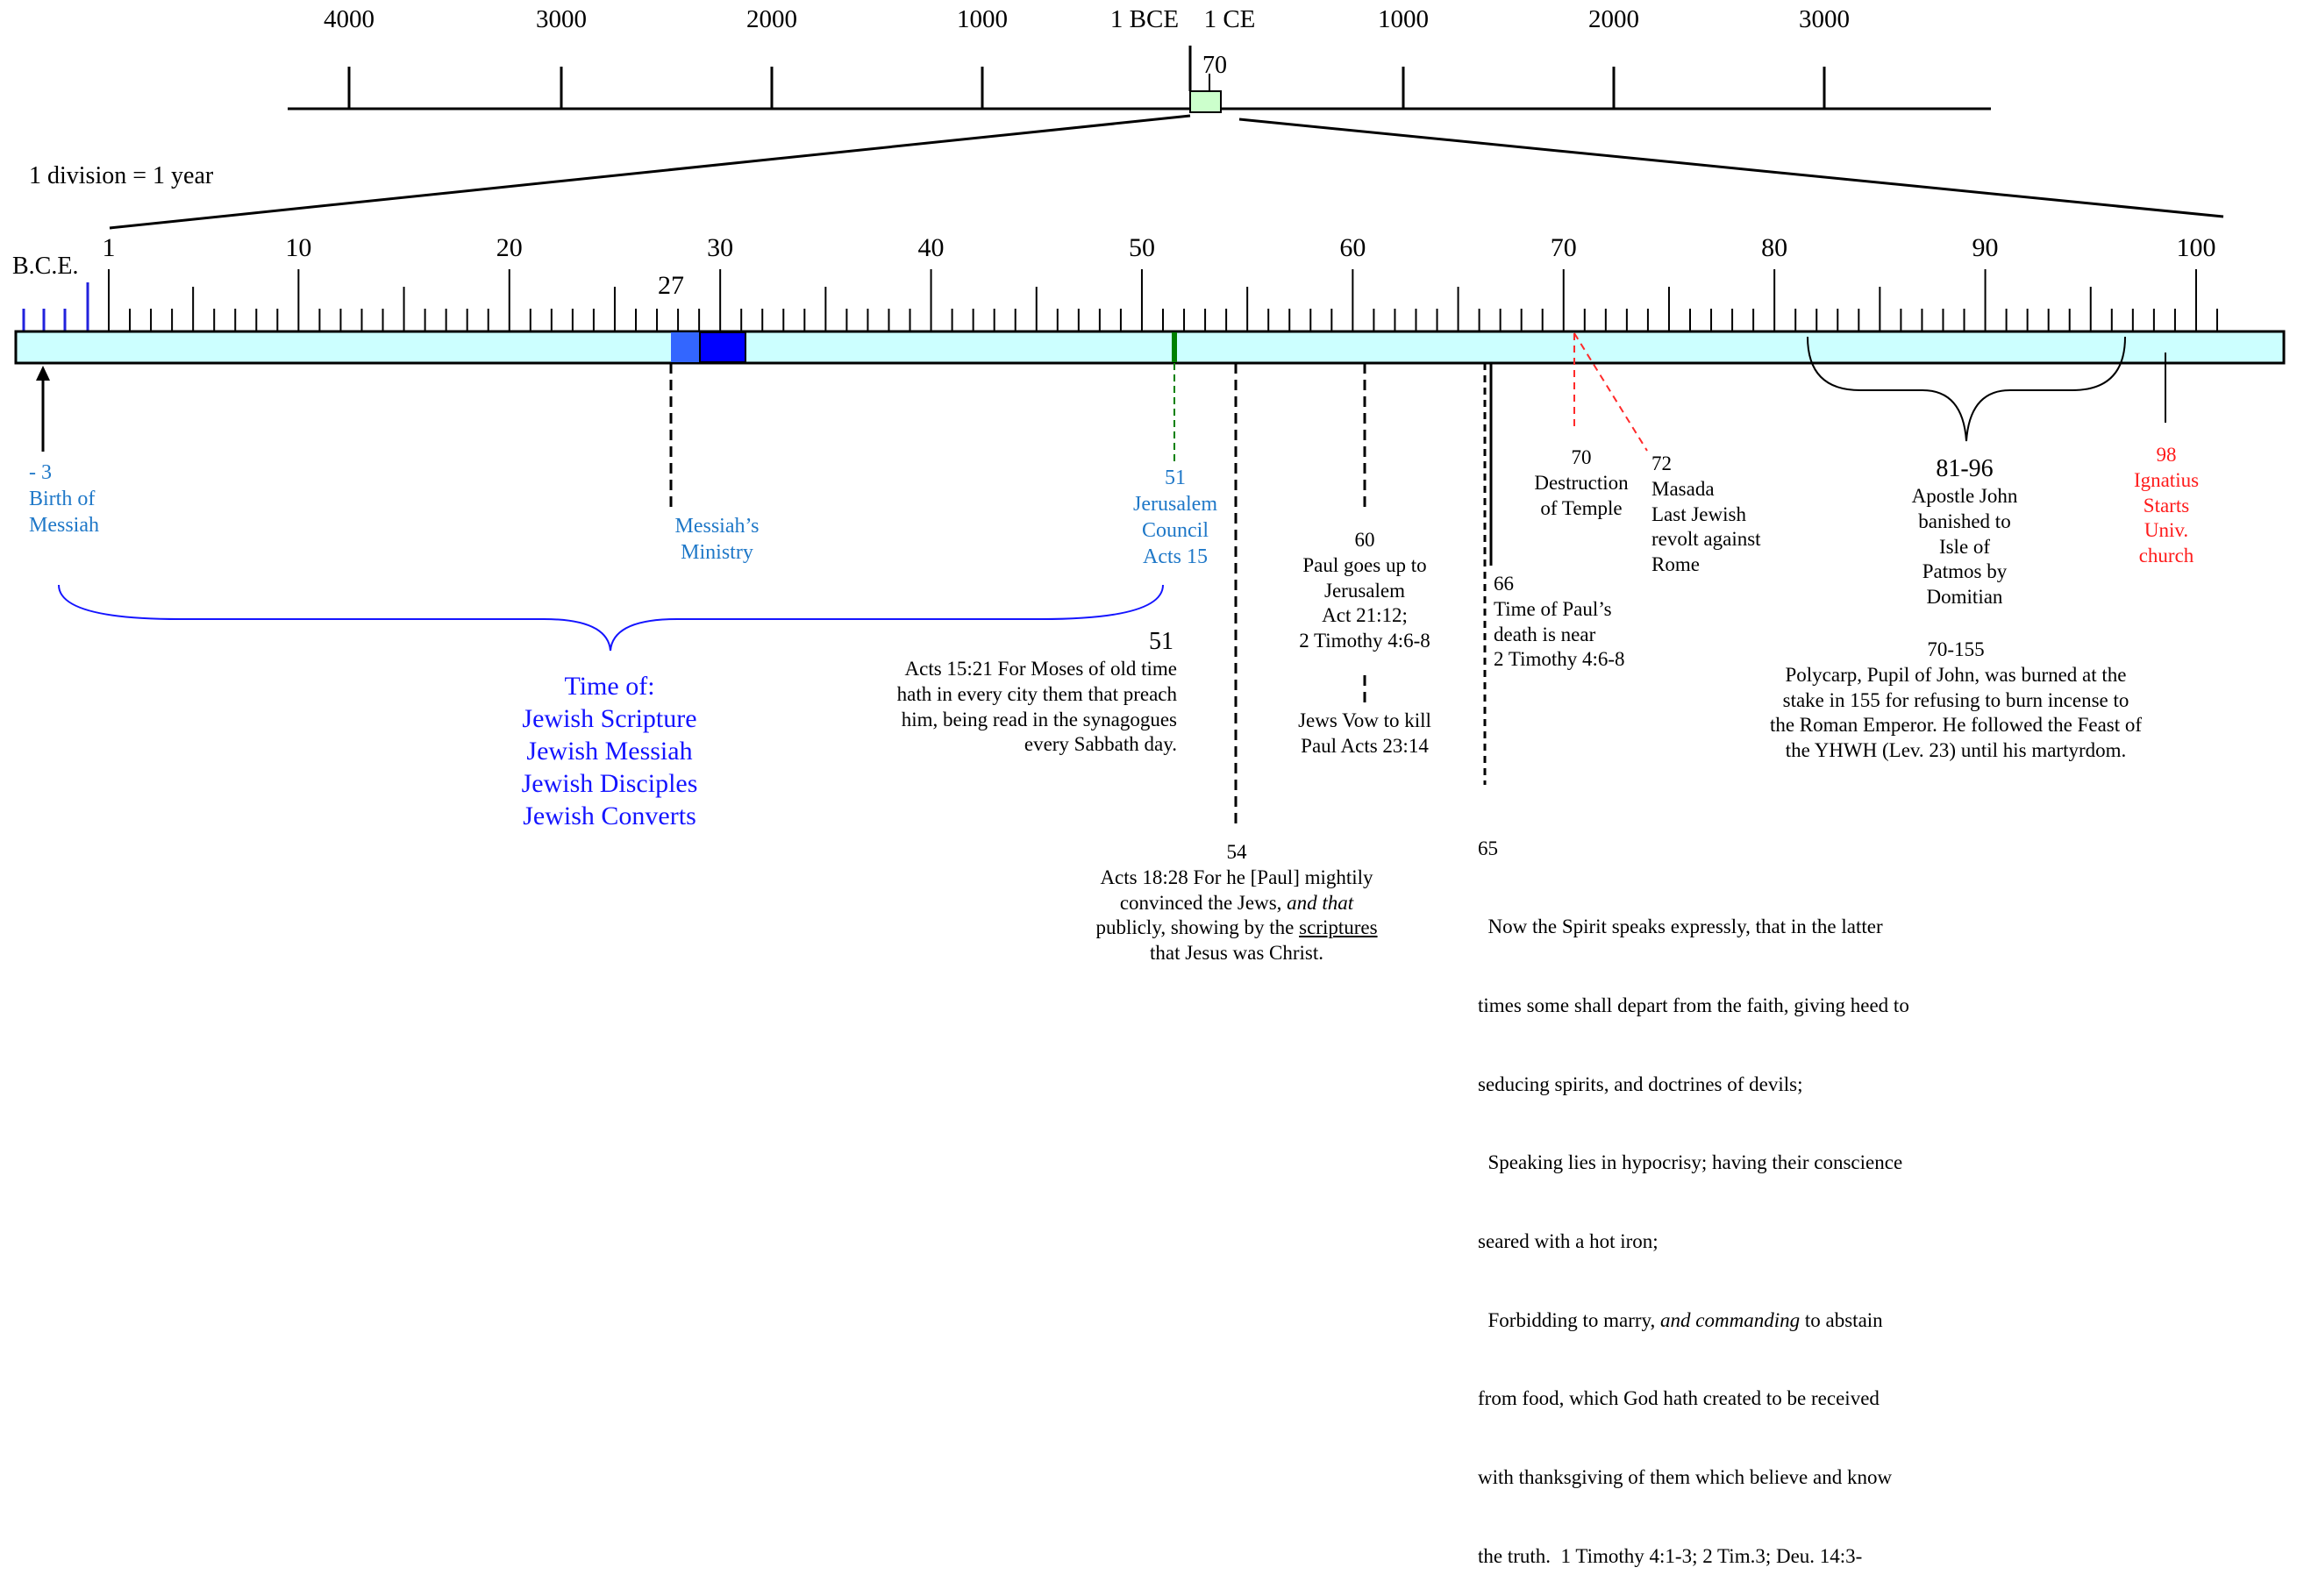 This screenshot has width=2297, height=1596. What do you see at coordinates (1150, 347) in the screenshot?
I see `timeline-bar` at bounding box center [1150, 347].